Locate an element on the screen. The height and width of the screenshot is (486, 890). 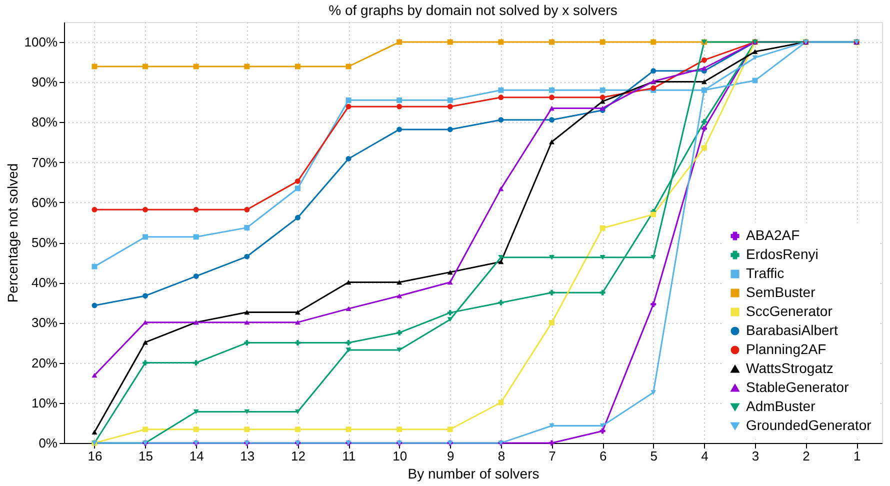
y-tick-label: 60% is located at coordinates (44, 202).